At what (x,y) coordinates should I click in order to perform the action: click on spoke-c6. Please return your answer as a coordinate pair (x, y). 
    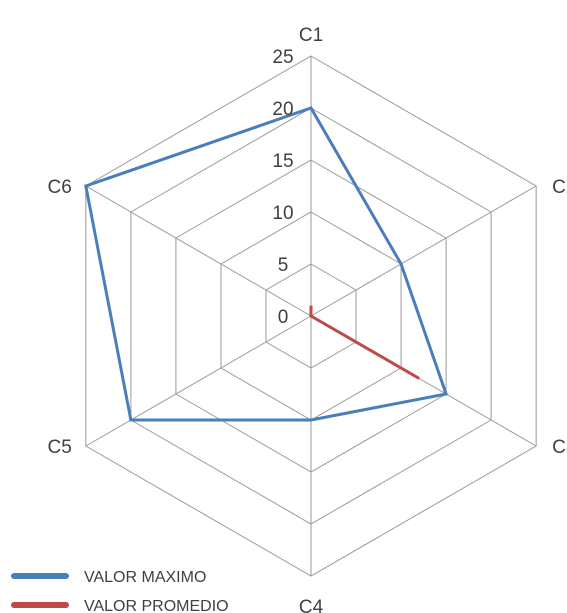
    Looking at the image, I should click on (198, 251).